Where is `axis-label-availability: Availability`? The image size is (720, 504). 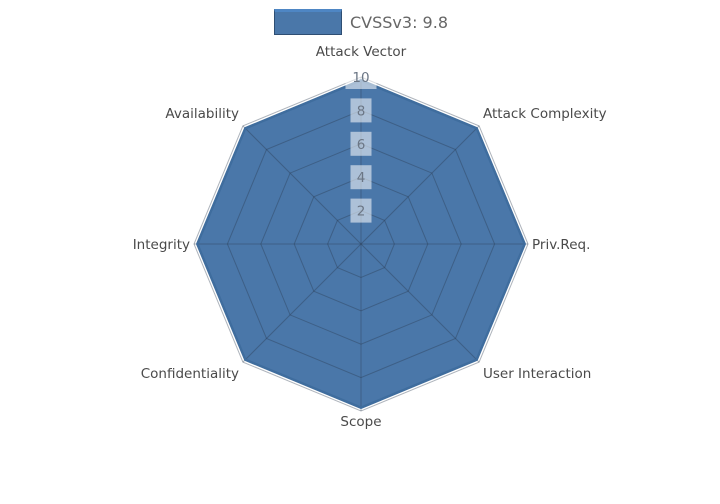
axis-label-availability: Availability is located at coordinates (202, 114).